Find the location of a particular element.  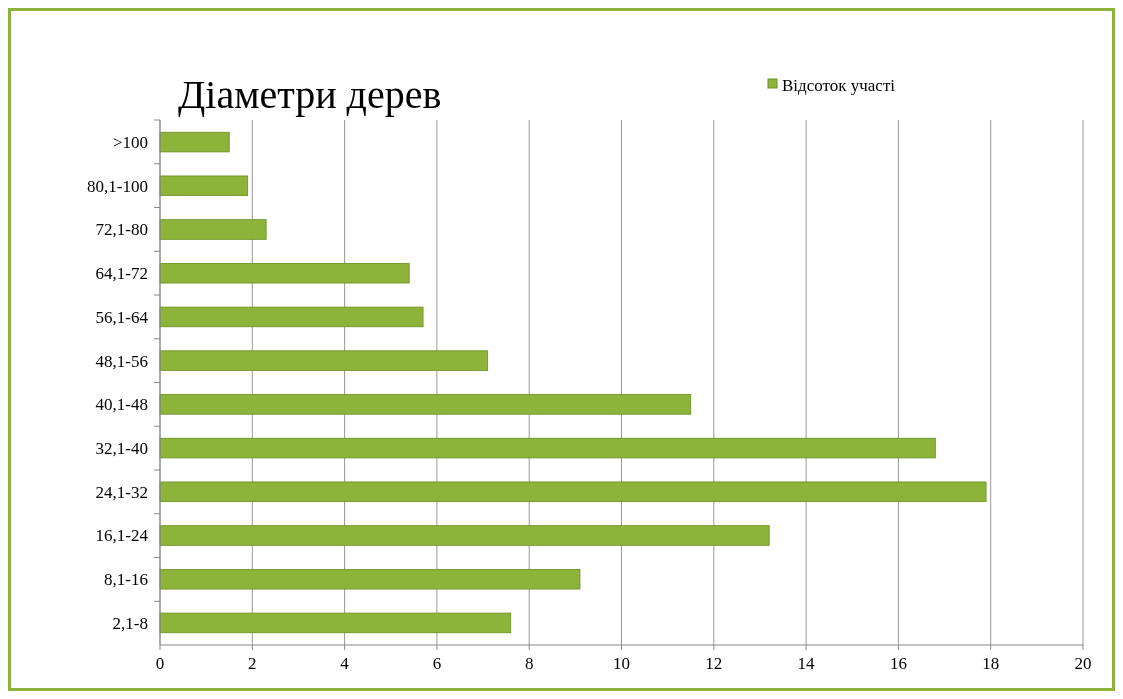

y-tick-label: 2,1-8 is located at coordinates (130, 623).